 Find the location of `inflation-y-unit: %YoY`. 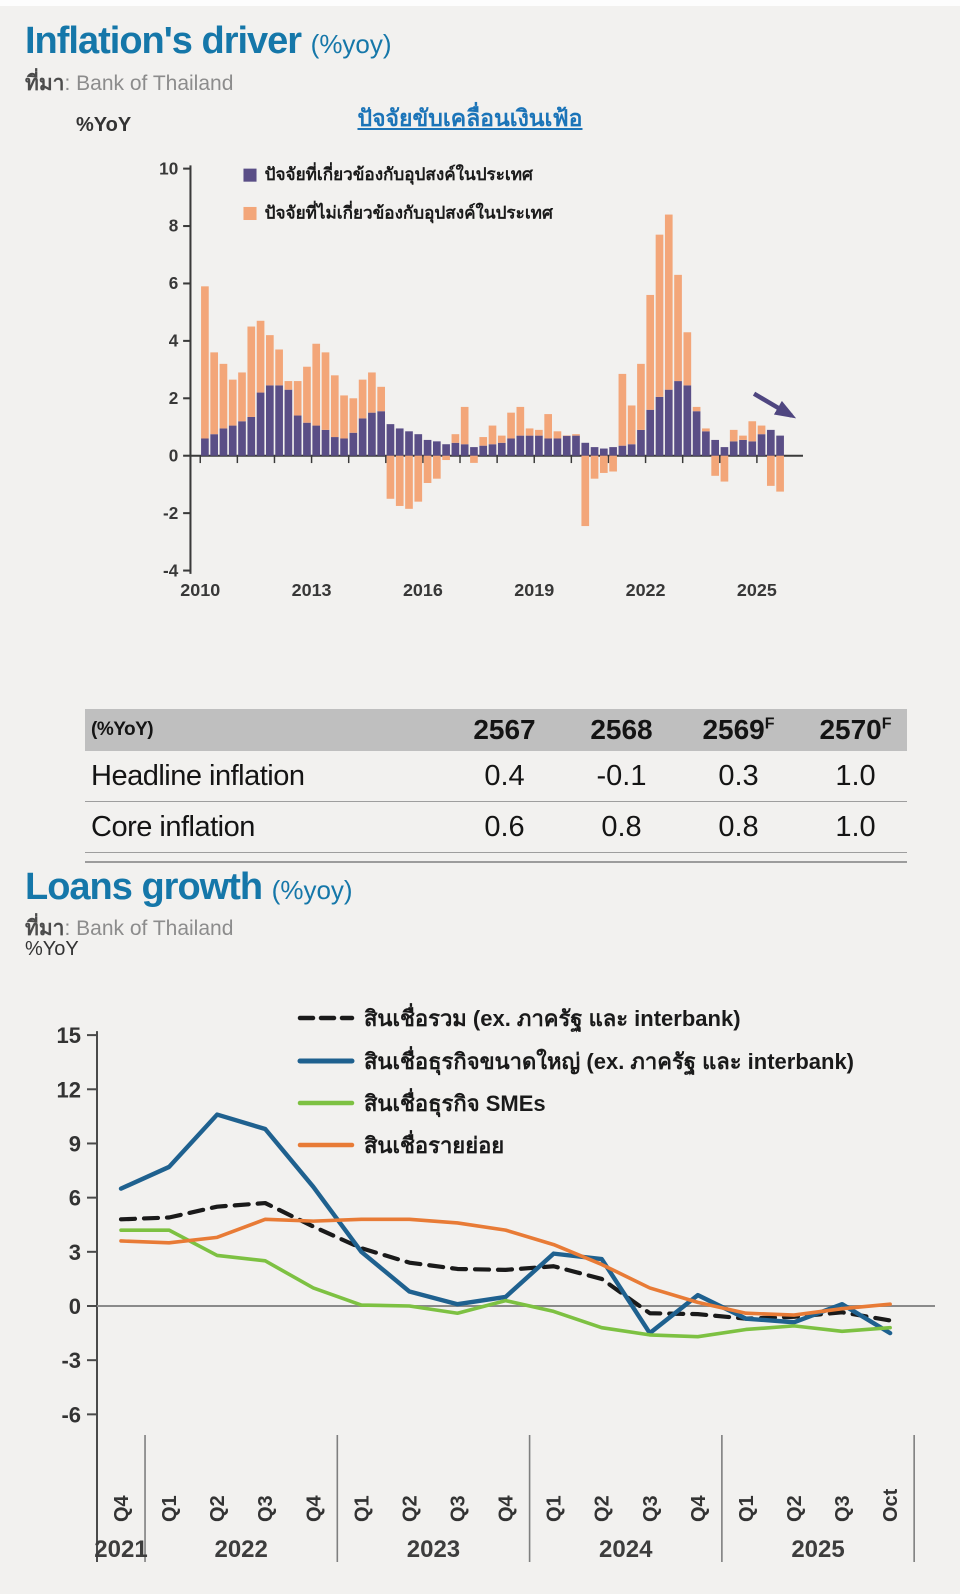

inflation-y-unit: %YoY is located at coordinates (103, 125).